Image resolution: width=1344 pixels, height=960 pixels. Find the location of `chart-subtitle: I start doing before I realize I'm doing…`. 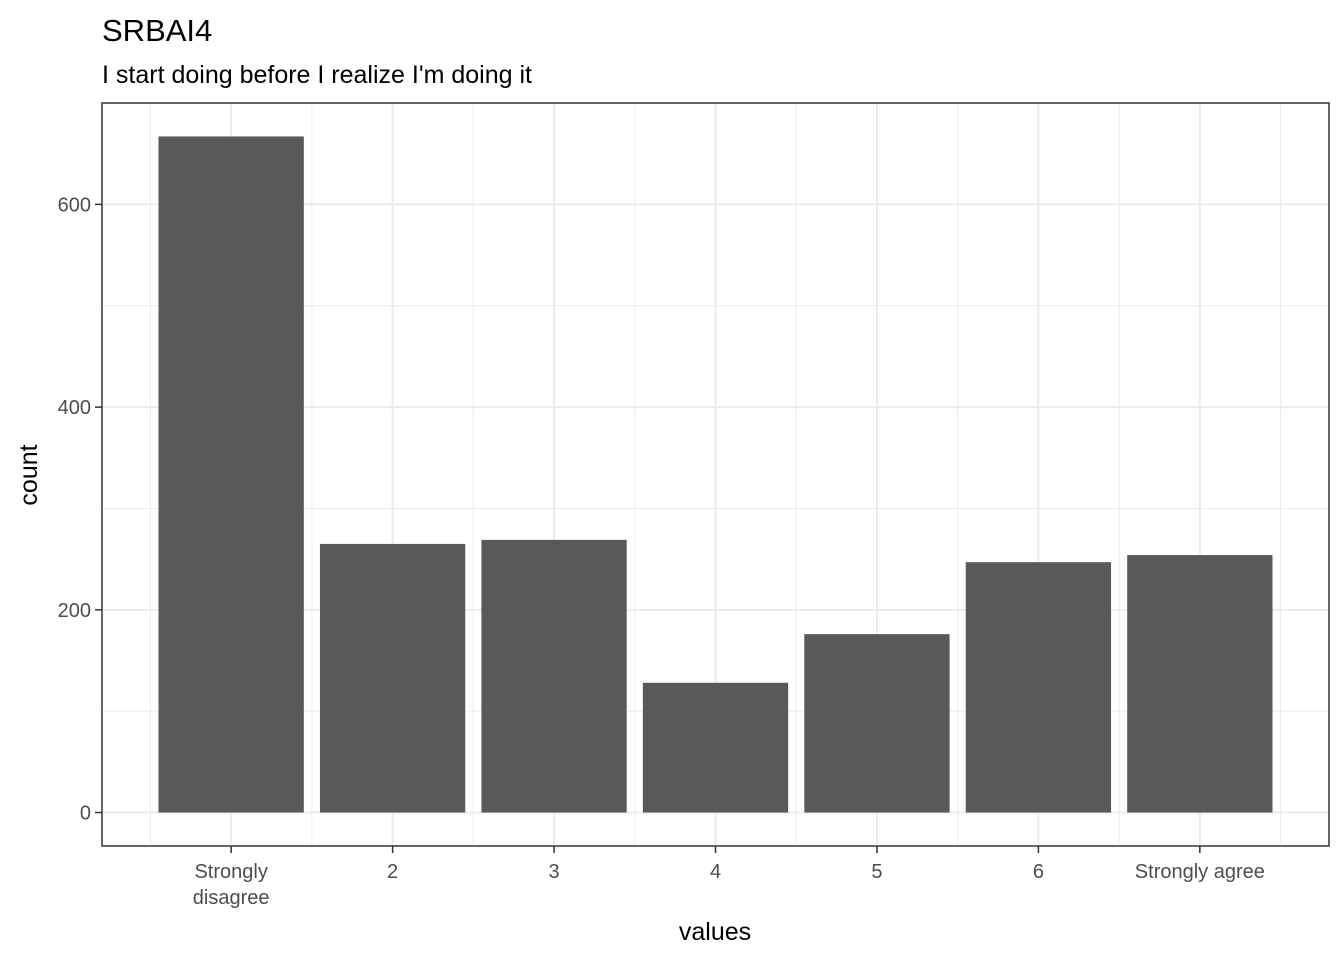

chart-subtitle: I start doing before I realize I'm doing… is located at coordinates (317, 75).